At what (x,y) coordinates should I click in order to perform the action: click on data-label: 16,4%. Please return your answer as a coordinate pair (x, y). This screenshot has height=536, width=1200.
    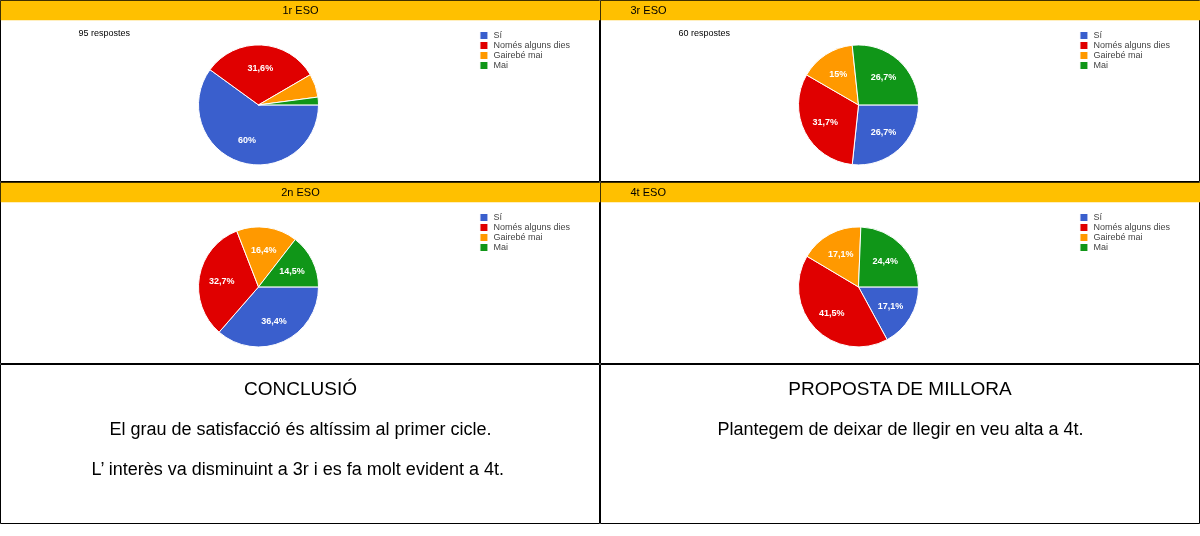
    Looking at the image, I should click on (264, 250).